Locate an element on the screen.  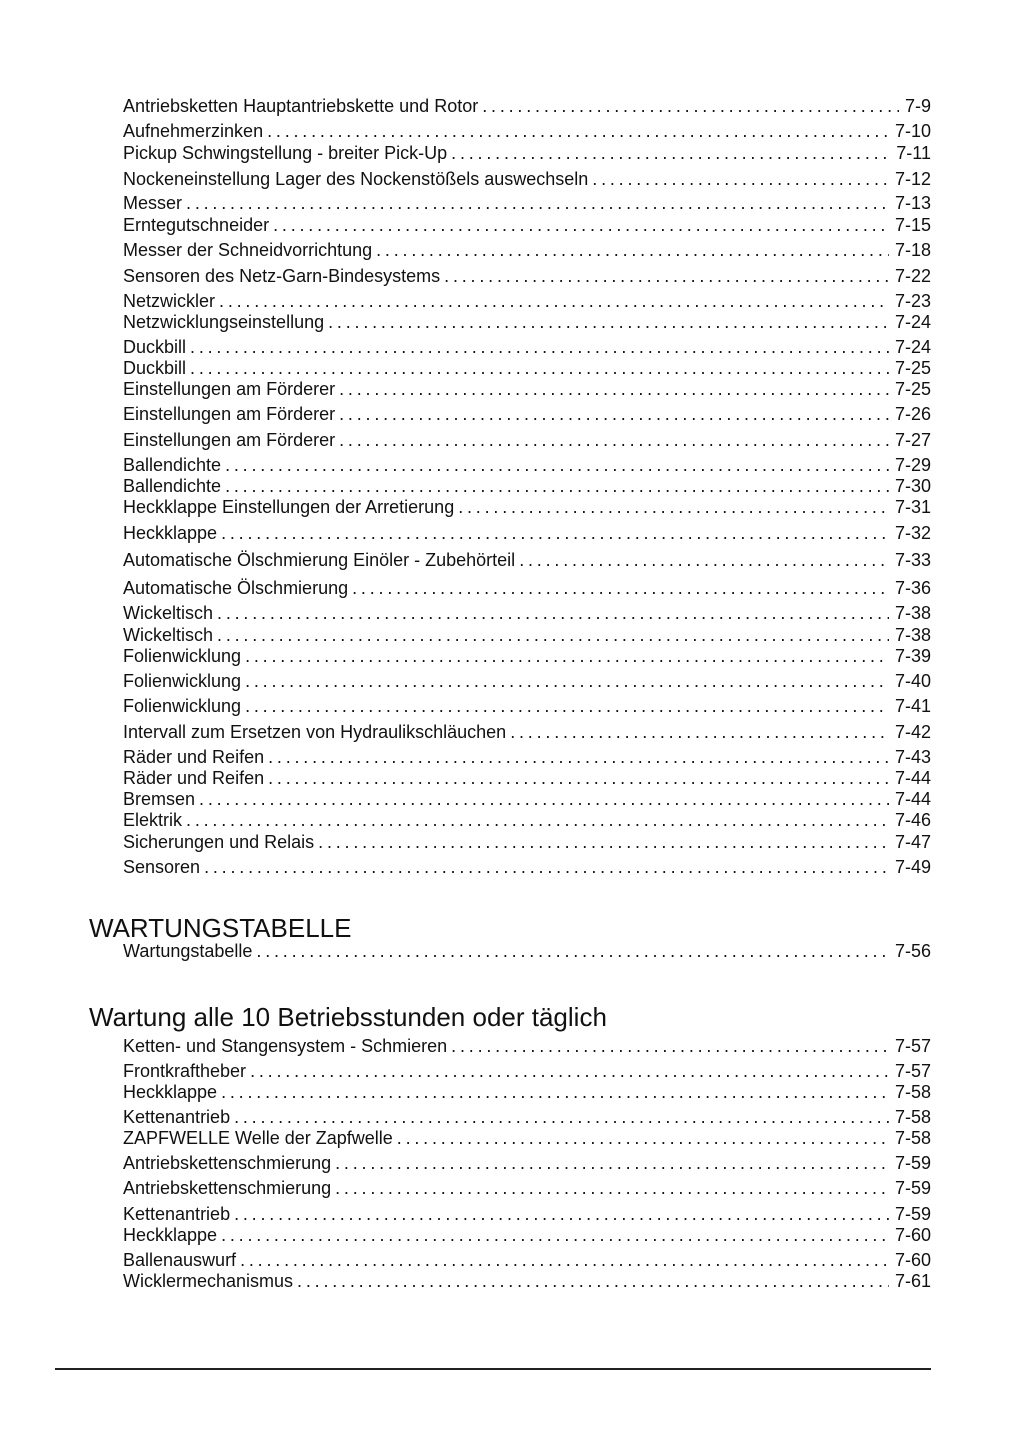
toc-entry-page: 7-10 is located at coordinates (912, 131).